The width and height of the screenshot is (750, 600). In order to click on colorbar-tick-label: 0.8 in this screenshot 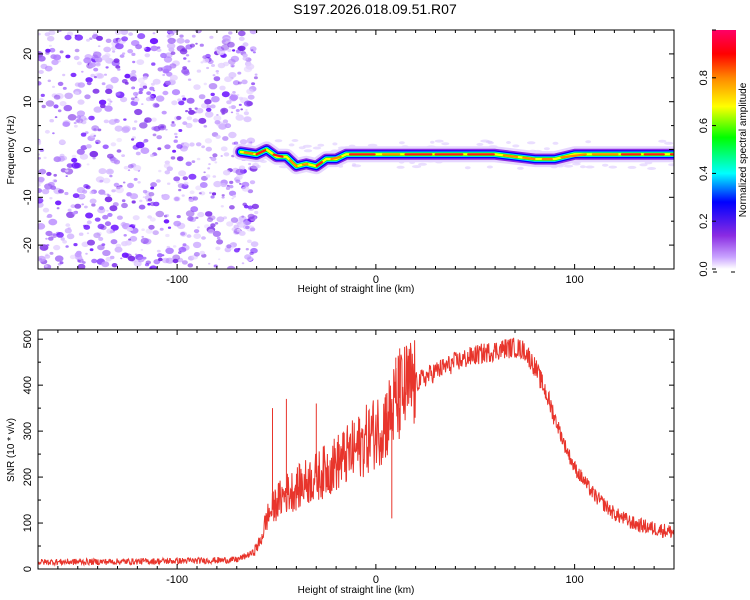, I will do `click(704, 77)`.